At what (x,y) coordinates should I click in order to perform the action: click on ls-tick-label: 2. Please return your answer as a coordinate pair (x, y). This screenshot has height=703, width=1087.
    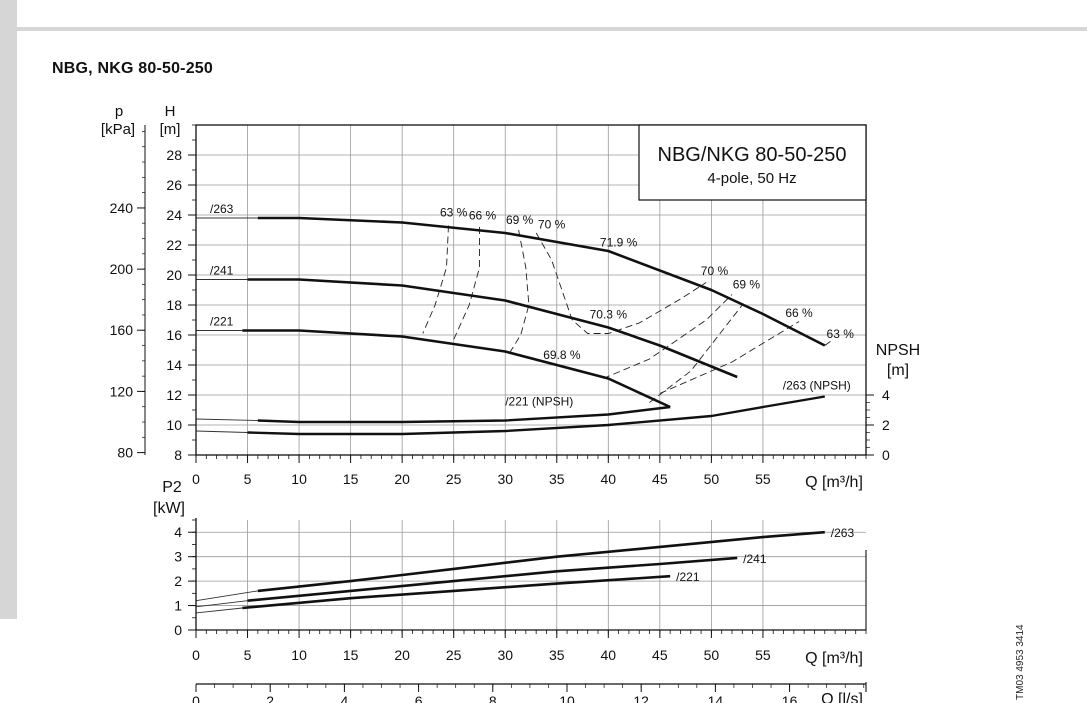
    Looking at the image, I should click on (270, 698).